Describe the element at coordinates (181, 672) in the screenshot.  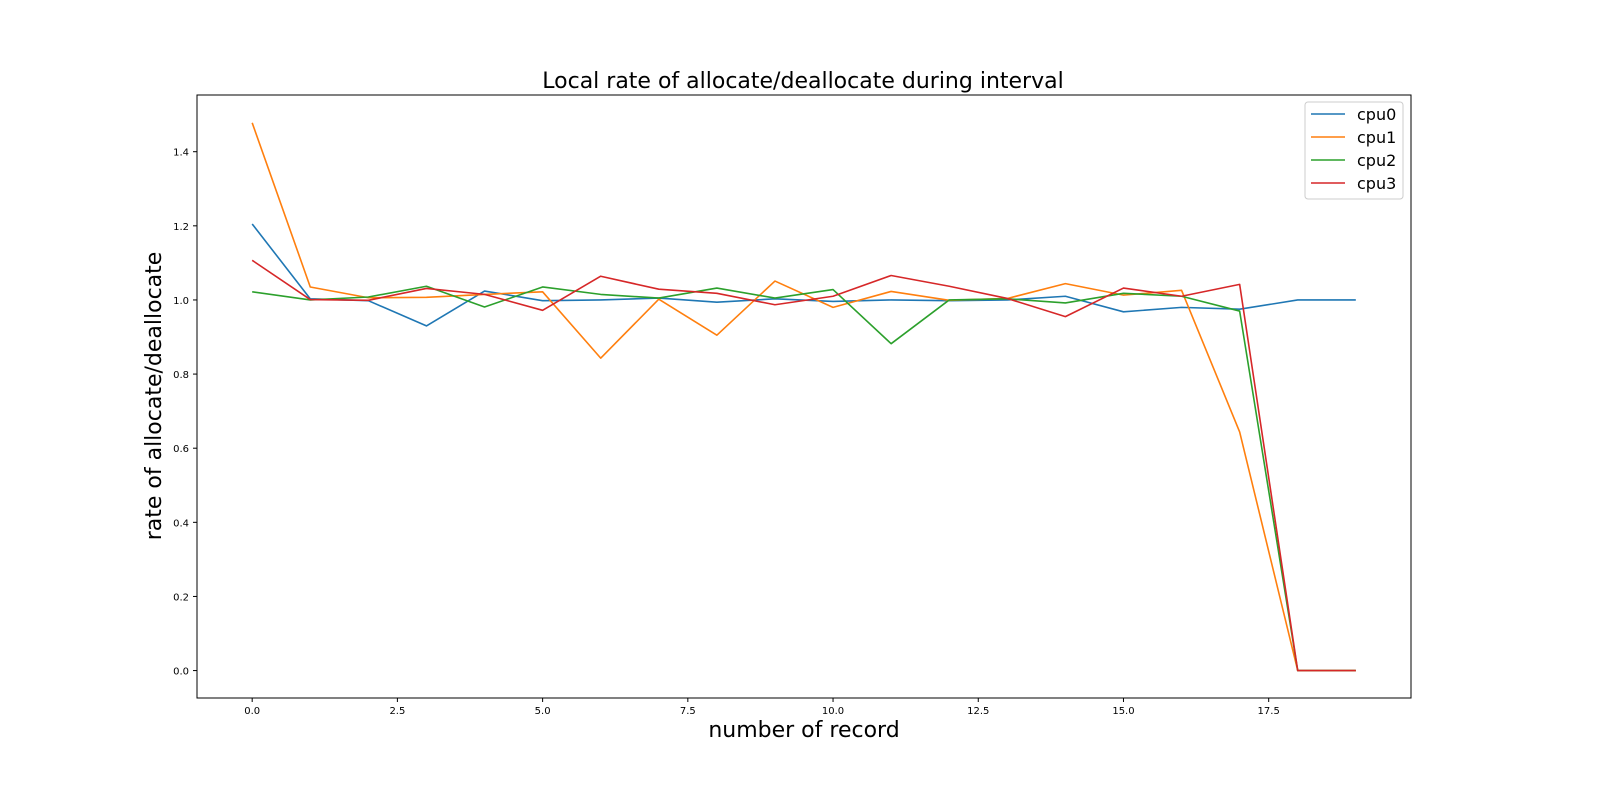
I see `y-tick-label: 0.0` at that location.